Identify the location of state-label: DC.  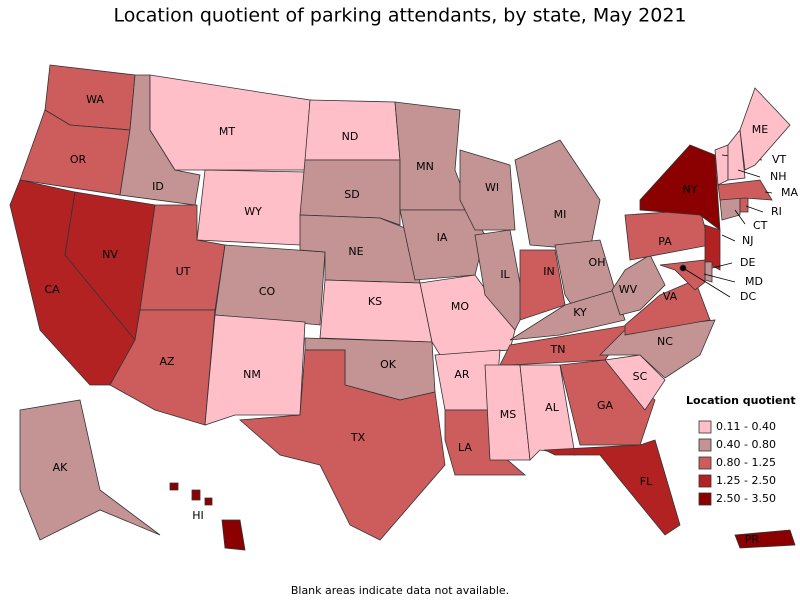
(748, 296).